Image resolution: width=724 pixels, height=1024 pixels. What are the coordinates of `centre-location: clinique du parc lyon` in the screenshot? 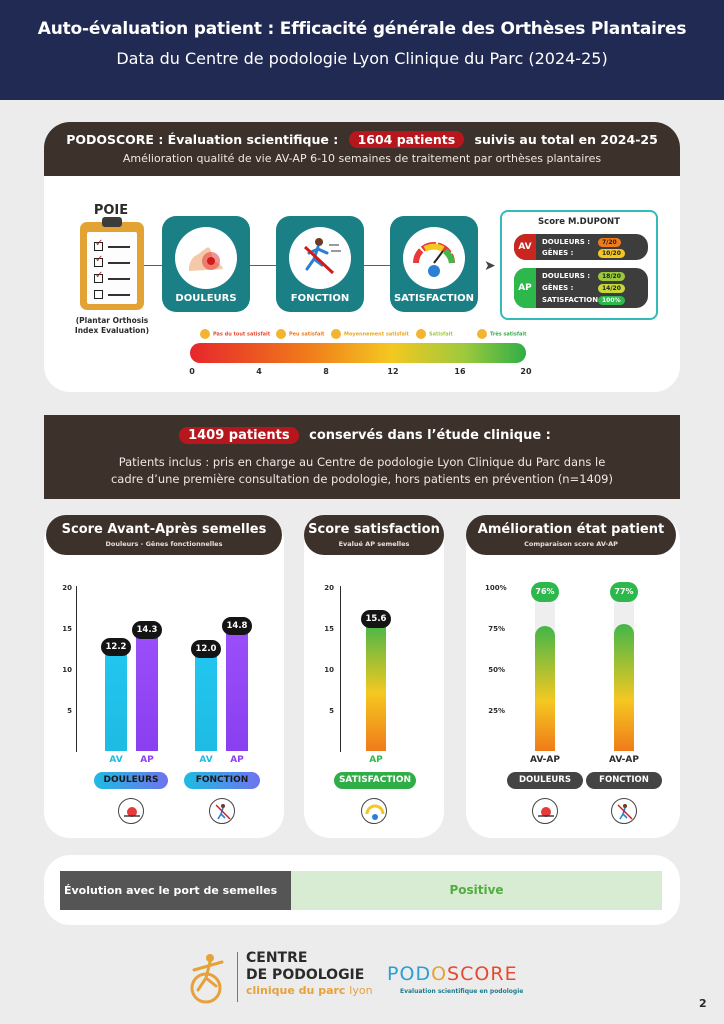 It's located at (309, 990).